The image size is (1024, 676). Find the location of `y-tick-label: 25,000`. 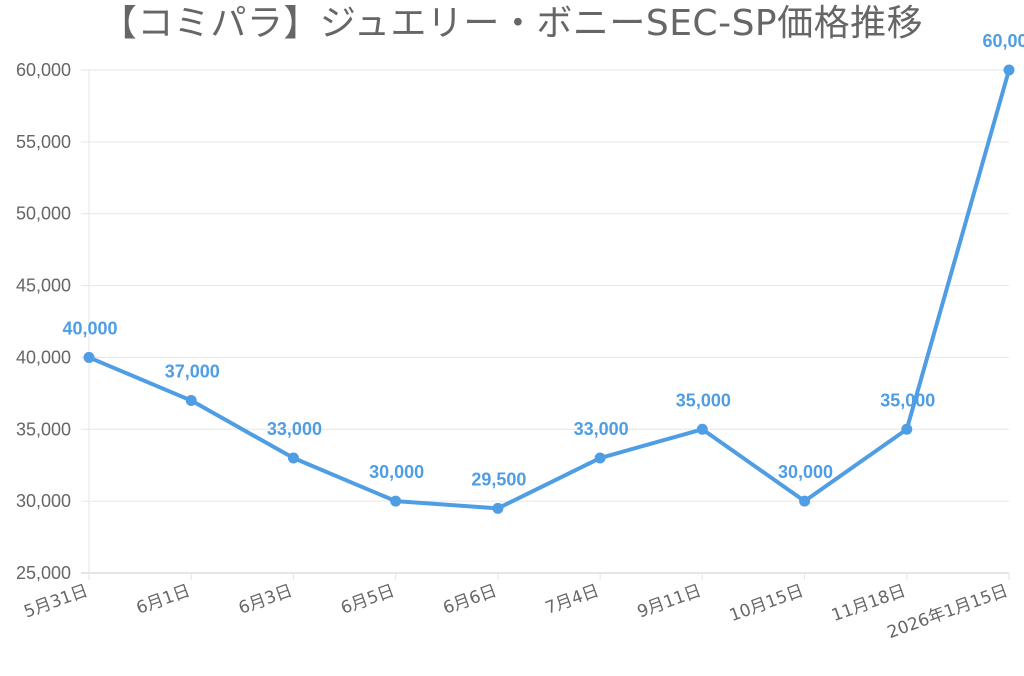

y-tick-label: 25,000 is located at coordinates (43, 573).